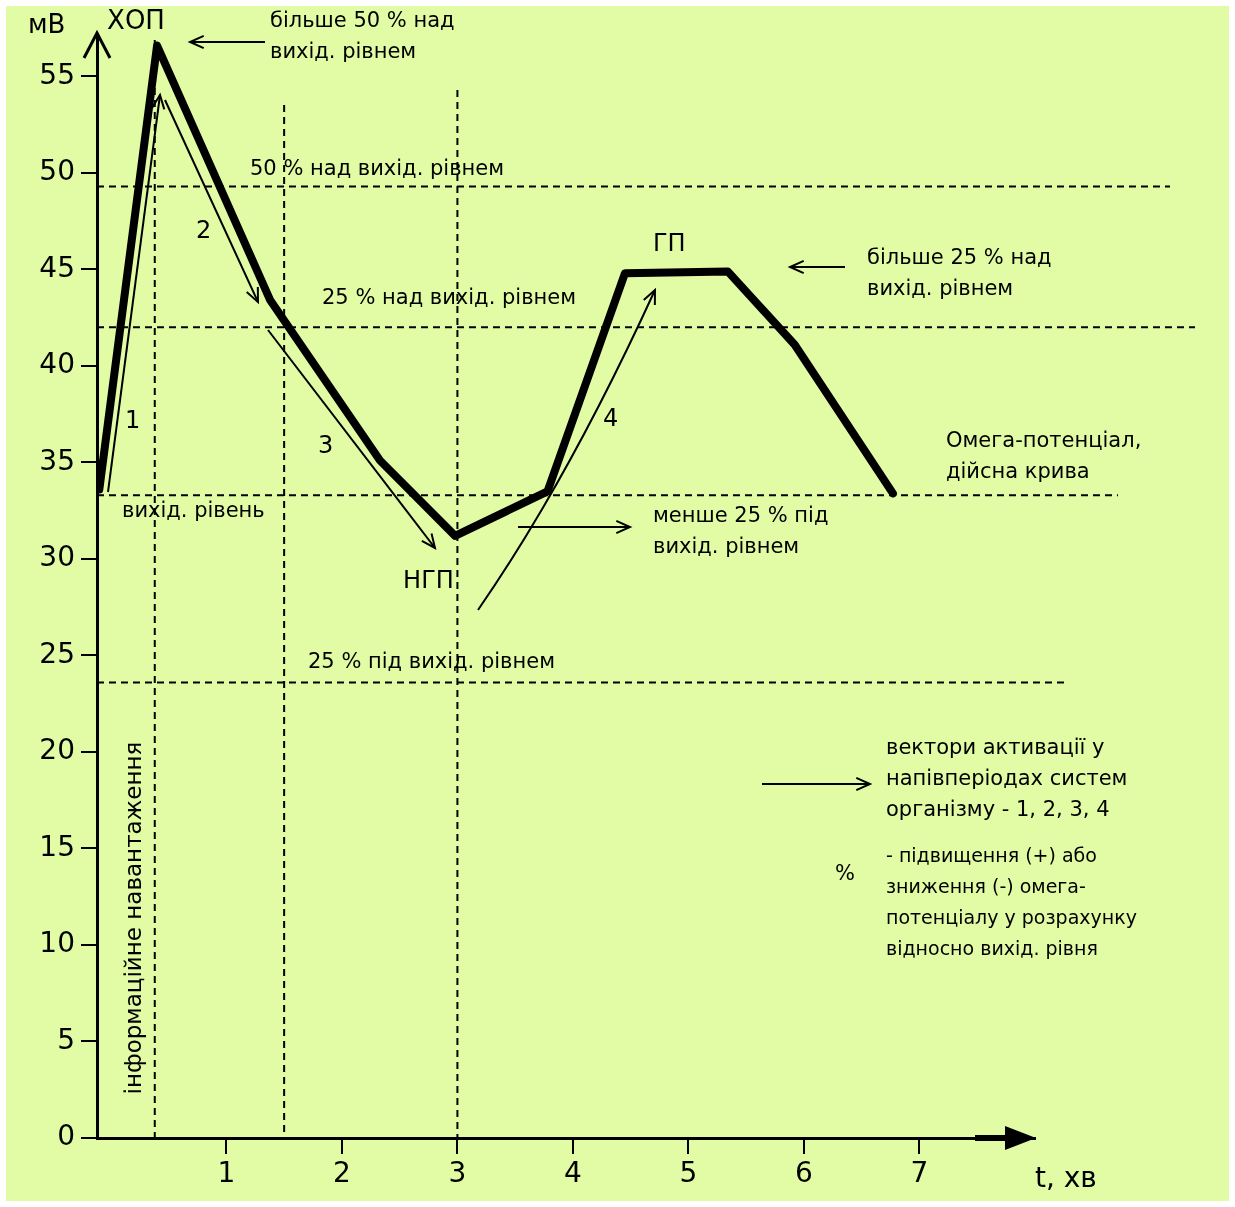  What do you see at coordinates (193, 510) in the screenshot?
I see `ref-line-label: вихід. рівень` at bounding box center [193, 510].